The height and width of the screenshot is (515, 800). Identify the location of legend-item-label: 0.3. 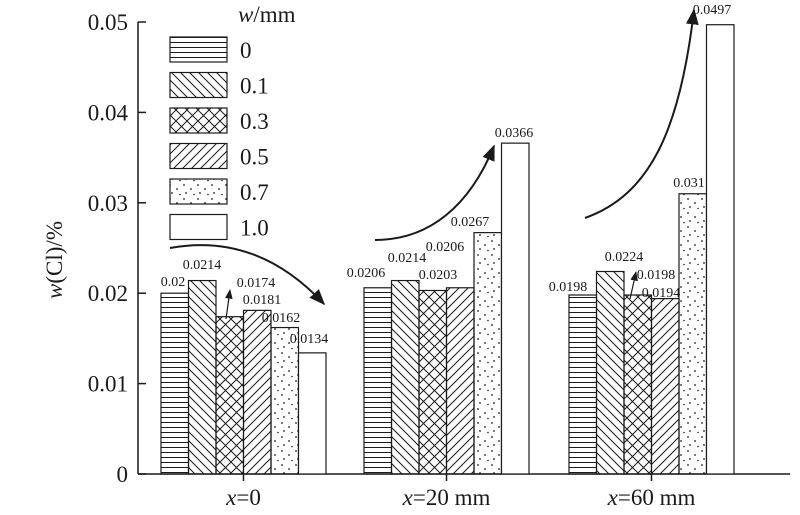
(254, 121).